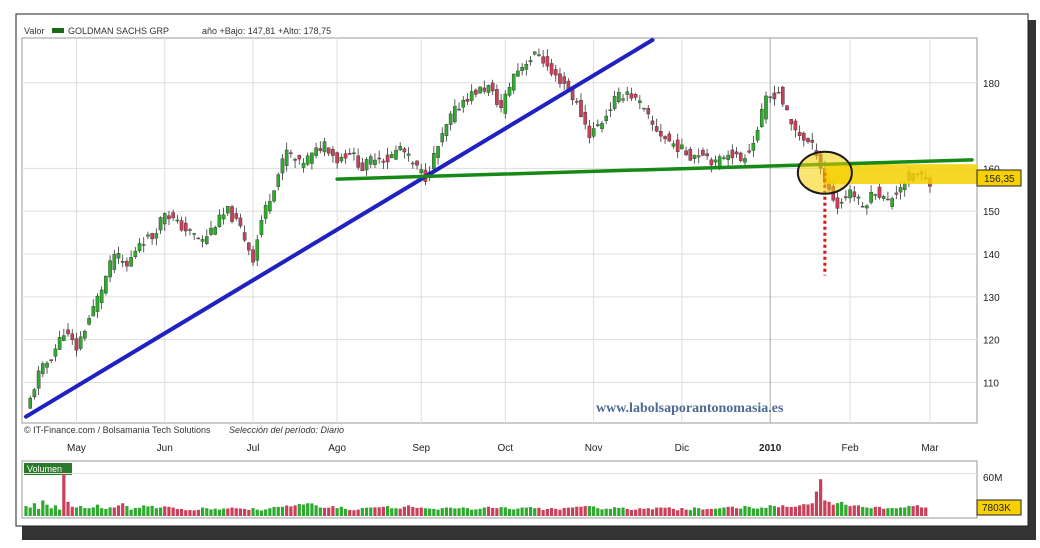 The image size is (1040, 548). I want to click on x-axis: May Jun Jul Ago Sep Oct Nov Dic 2010 Feb Mar, so click(503, 448).